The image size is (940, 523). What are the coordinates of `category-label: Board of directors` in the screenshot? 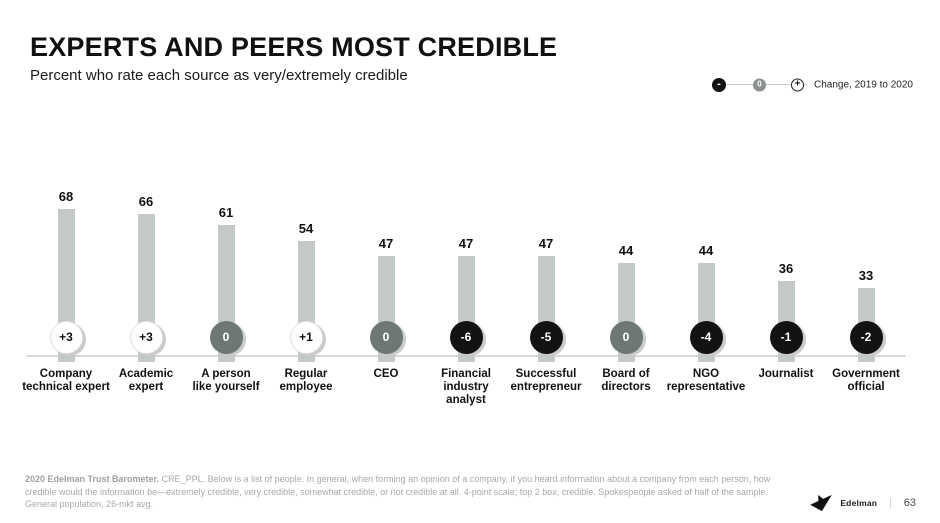 It's located at (626, 380).